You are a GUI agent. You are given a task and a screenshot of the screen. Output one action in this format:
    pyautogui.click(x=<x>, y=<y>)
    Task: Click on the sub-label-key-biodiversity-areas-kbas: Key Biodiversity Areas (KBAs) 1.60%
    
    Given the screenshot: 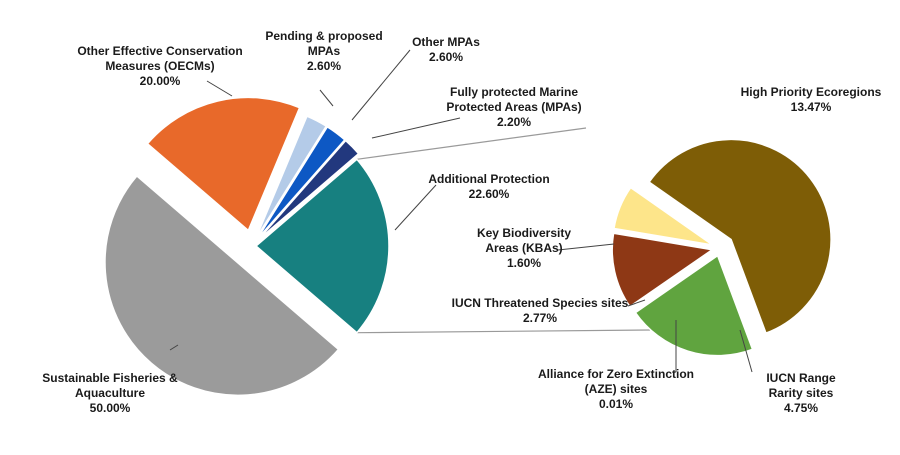 What is the action you would take?
    pyautogui.click(x=524, y=248)
    